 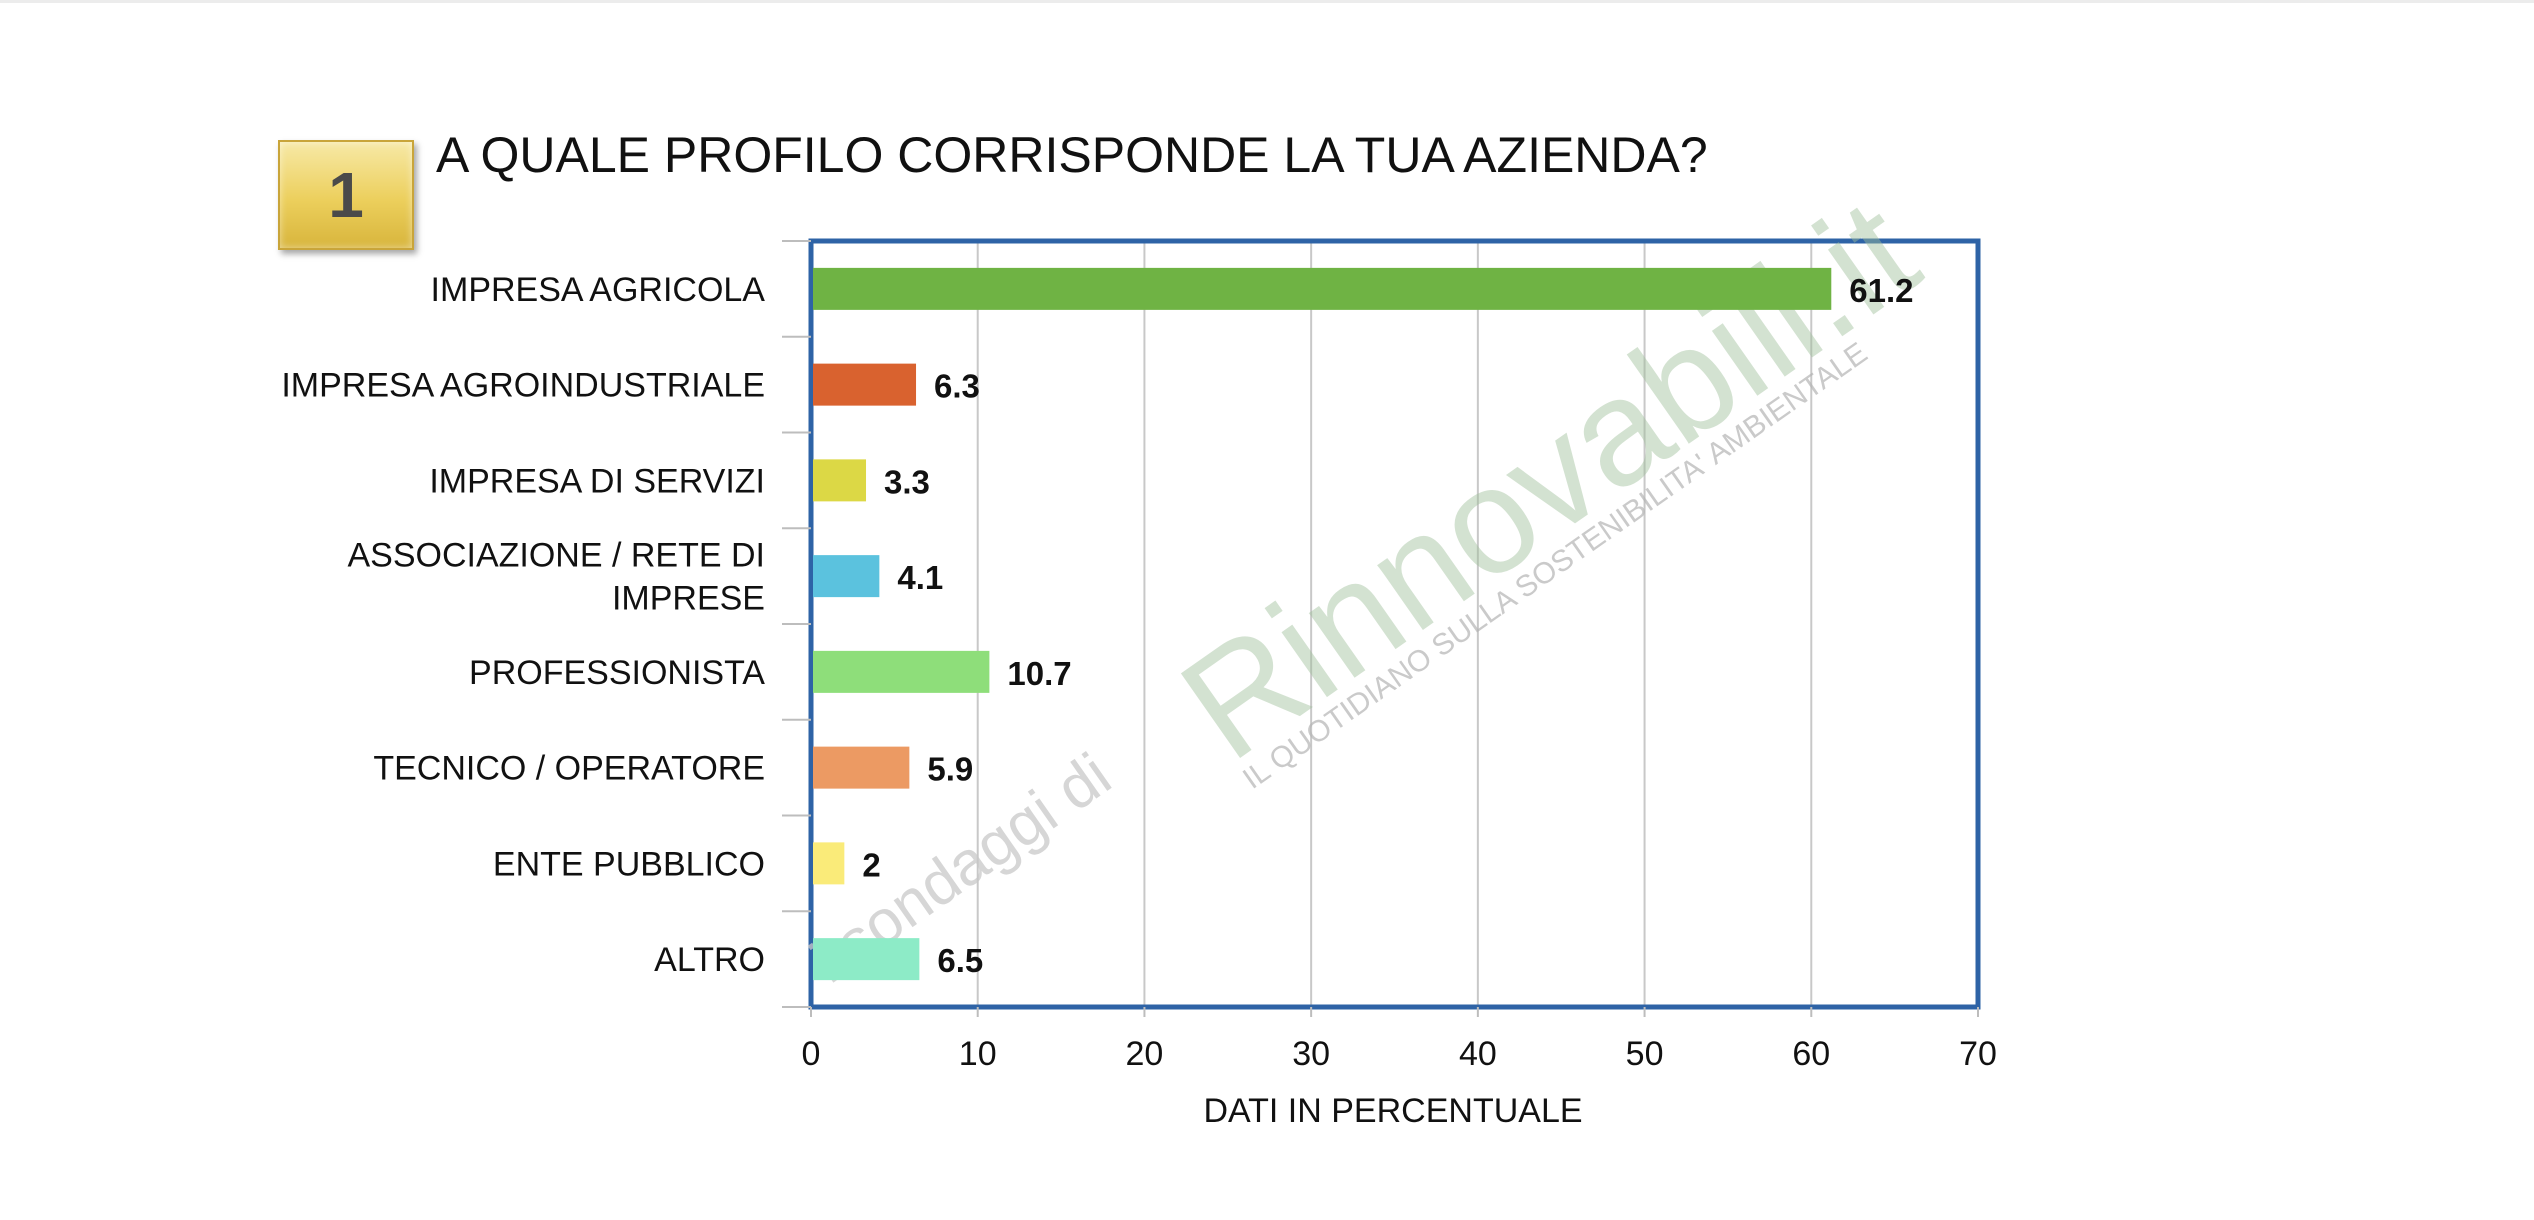 What do you see at coordinates (978, 1054) in the screenshot?
I see `x-tick-label: 10` at bounding box center [978, 1054].